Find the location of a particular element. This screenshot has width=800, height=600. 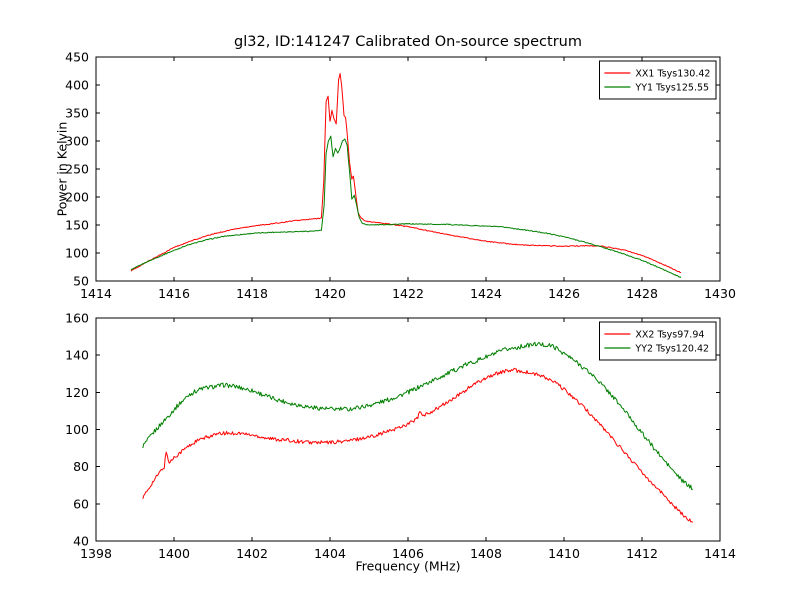

x-tick-label: 1404 is located at coordinates (330, 553).